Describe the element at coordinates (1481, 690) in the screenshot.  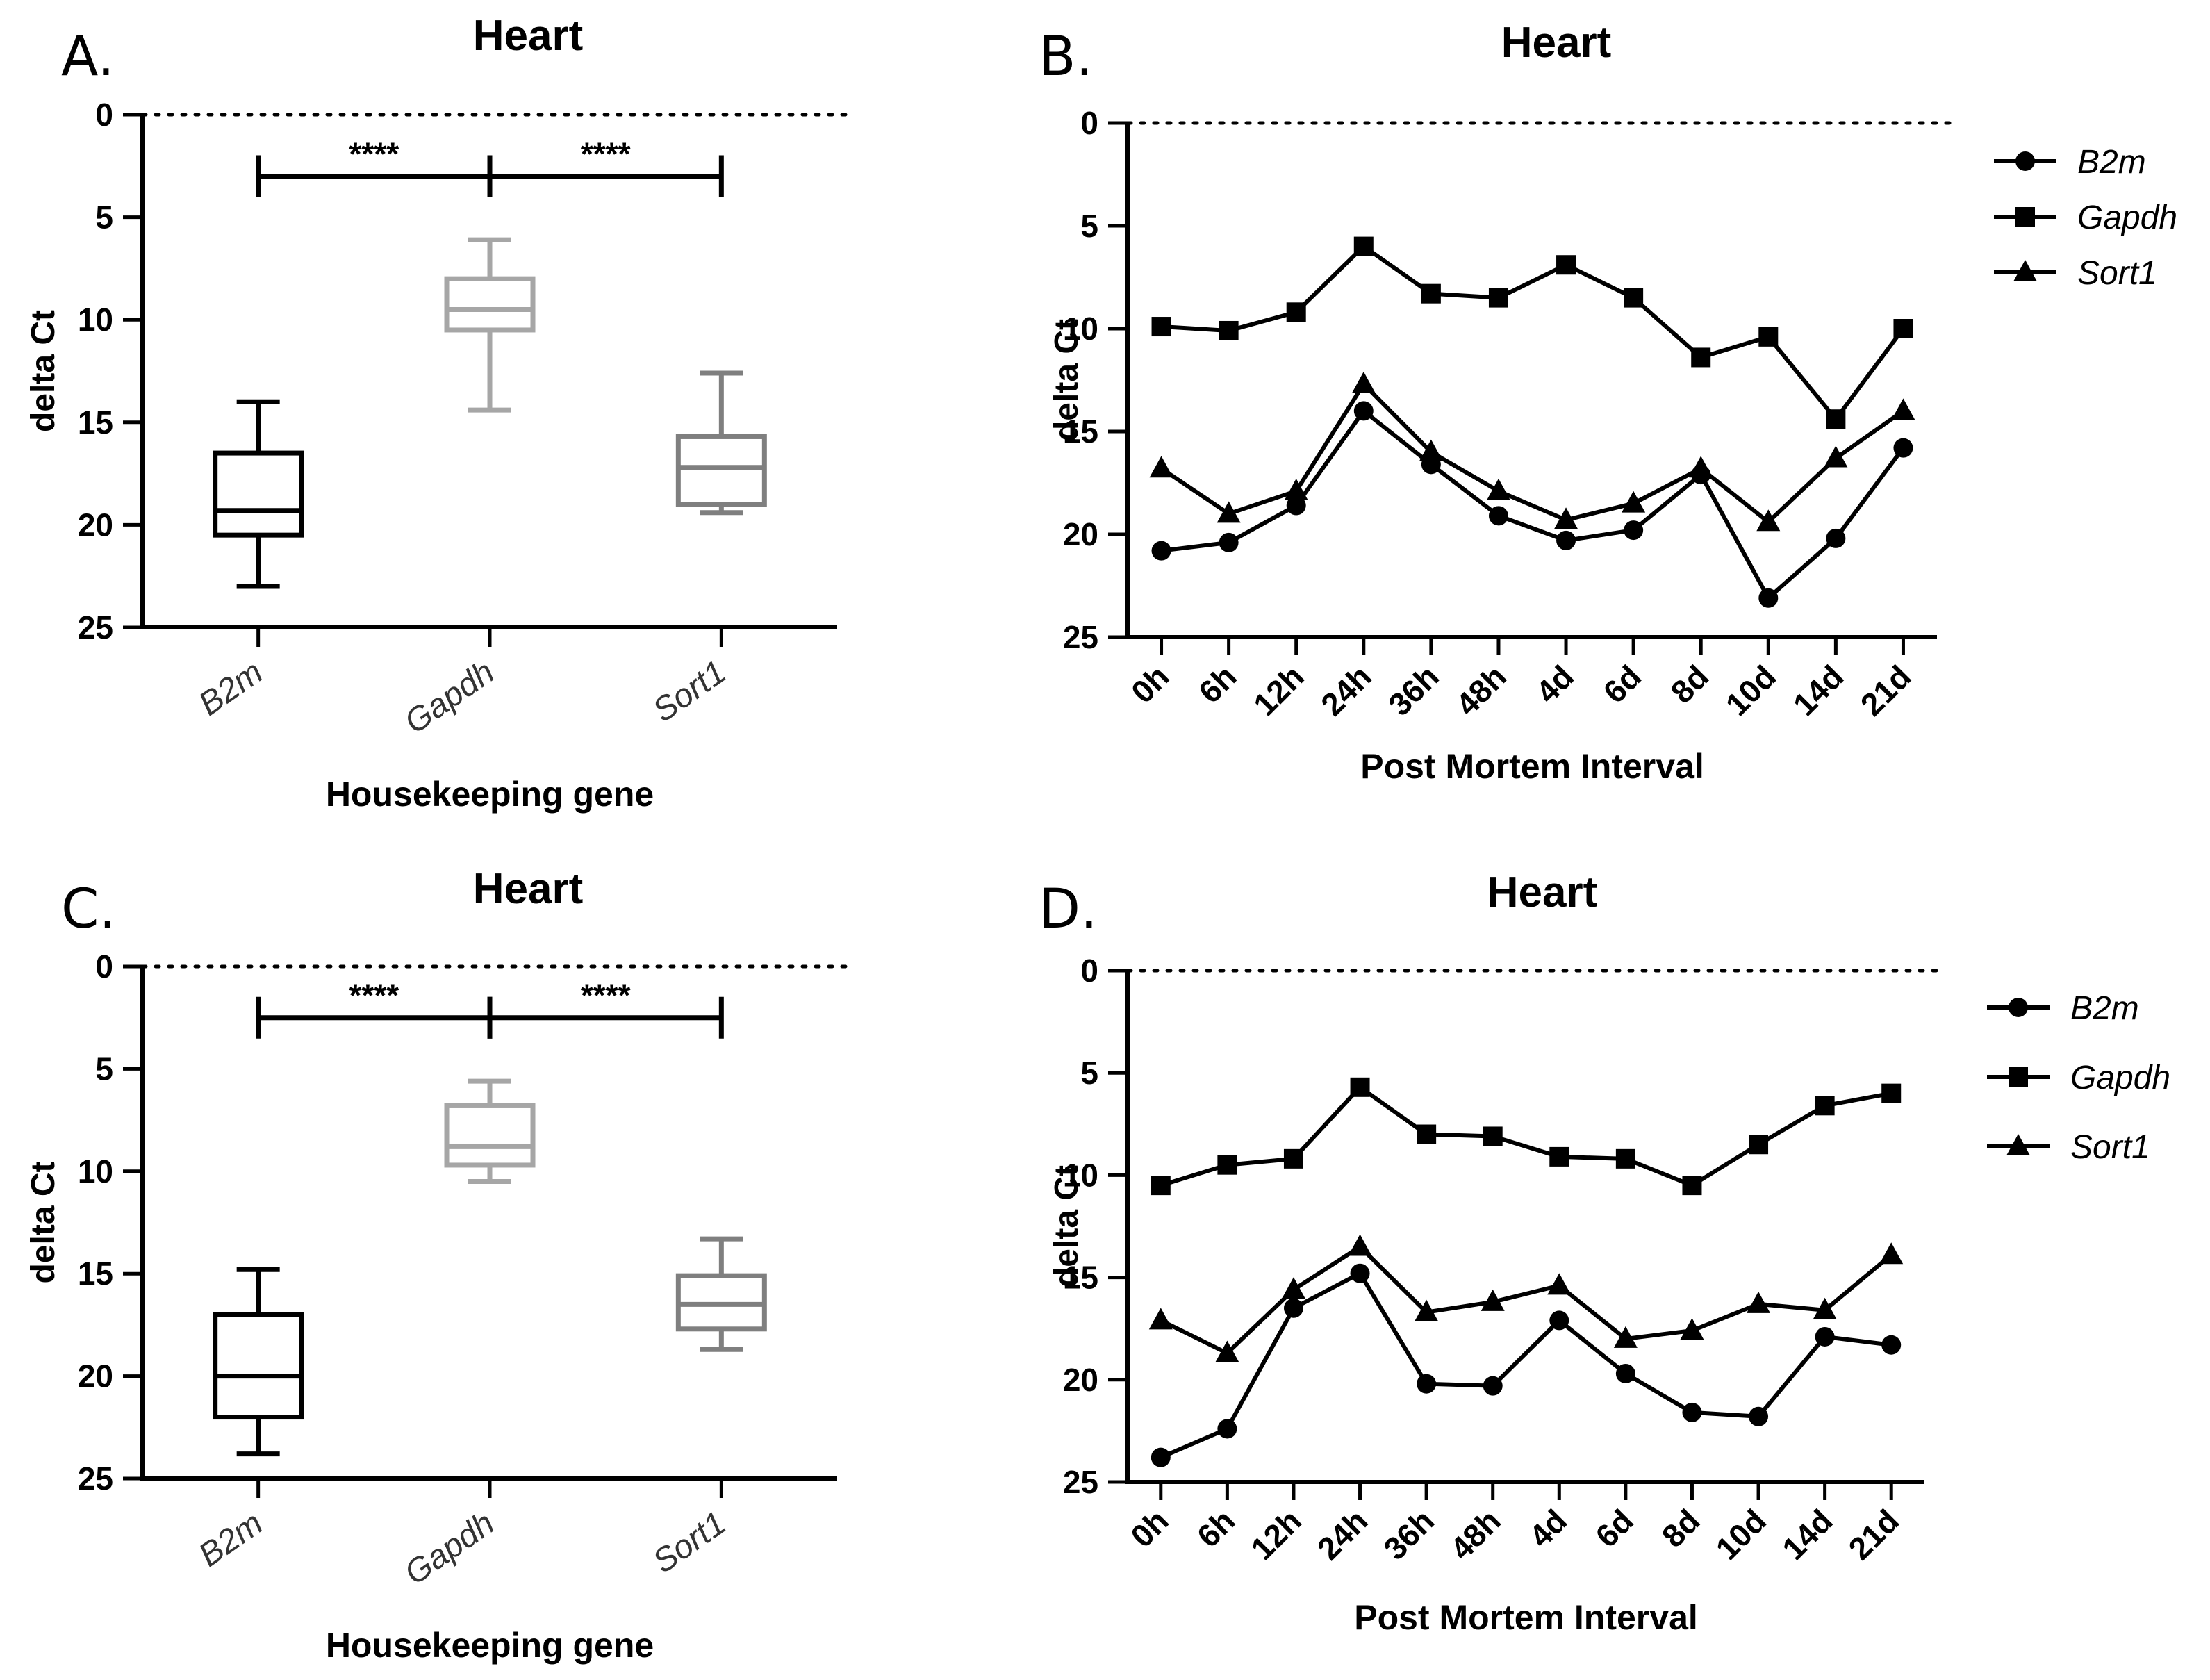
I see `x-tick-label: 48h` at that location.